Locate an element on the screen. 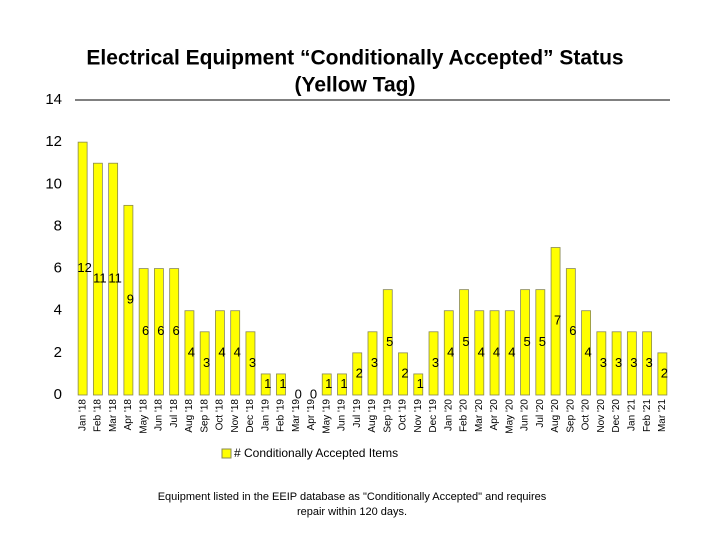 Image resolution: width=720 pixels, height=540 pixels. x-tick-label: Jan '20 is located at coordinates (448, 415).